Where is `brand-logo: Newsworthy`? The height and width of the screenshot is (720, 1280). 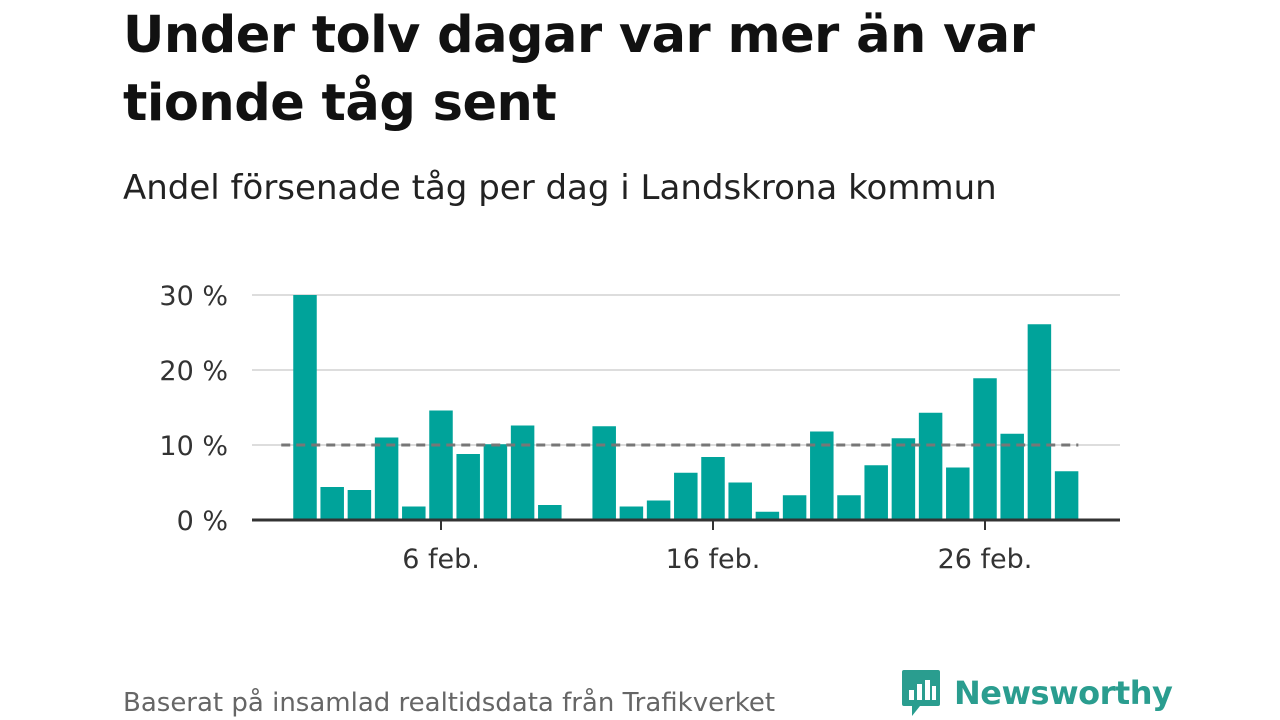 brand-logo: Newsworthy is located at coordinates (1036, 693).